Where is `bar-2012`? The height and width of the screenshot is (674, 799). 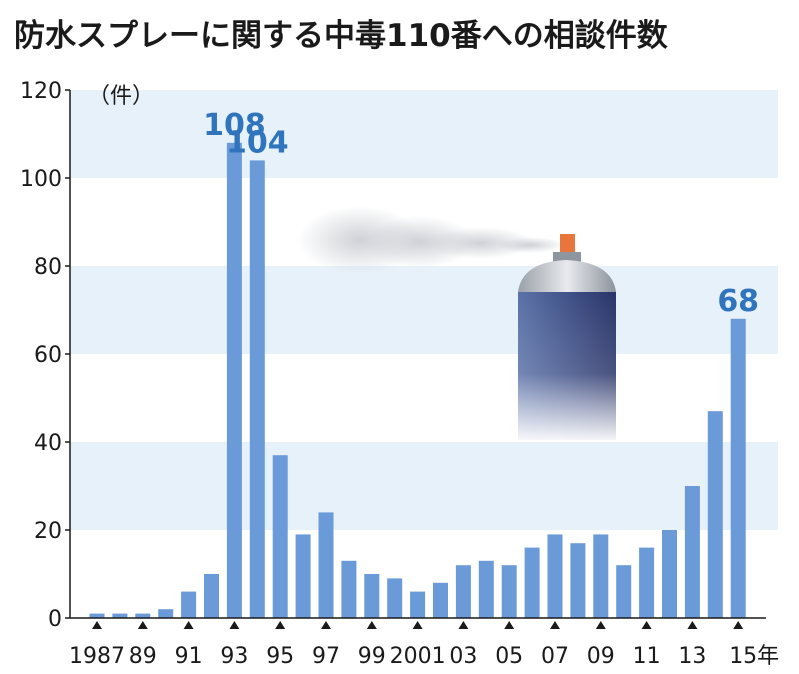
bar-2012 is located at coordinates (669, 574).